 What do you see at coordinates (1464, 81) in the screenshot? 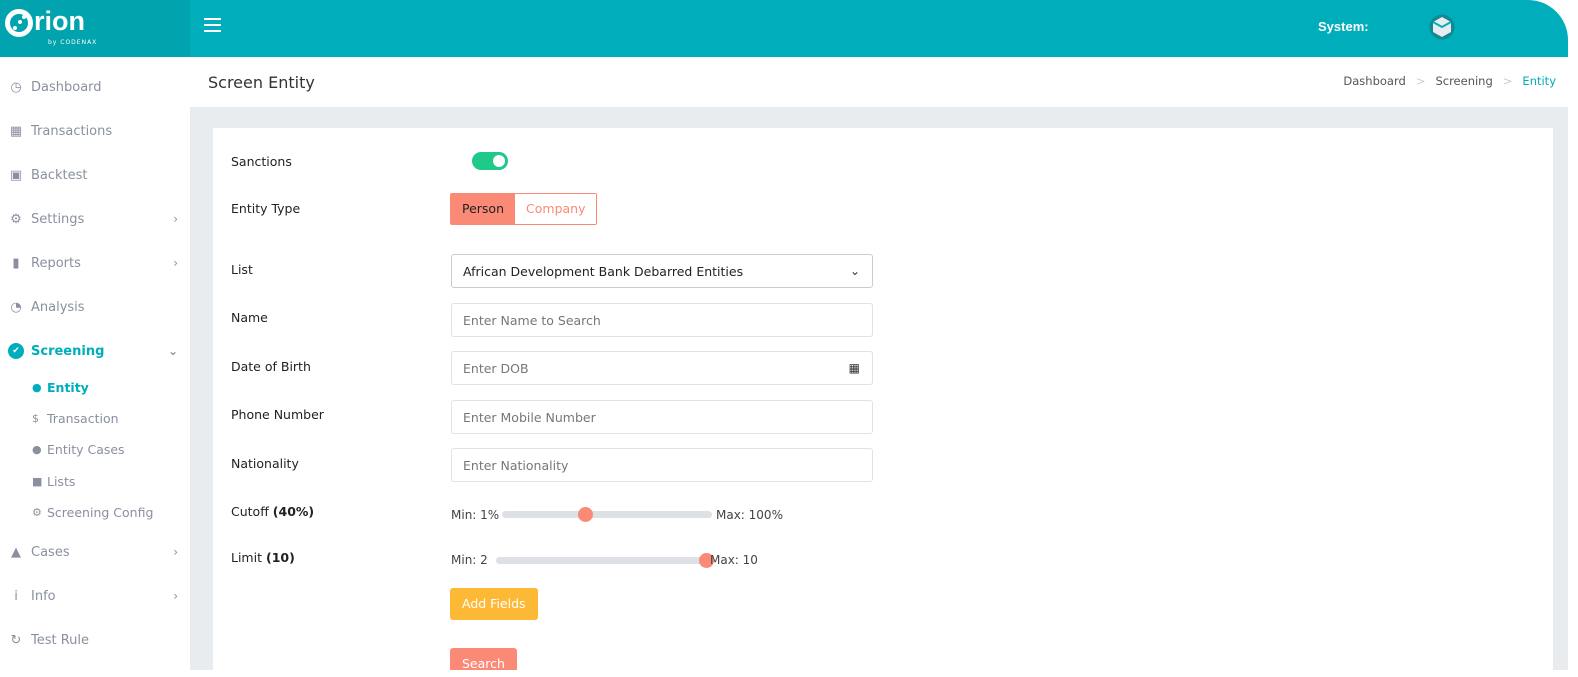
I see `breadcrumb-screening: Screening` at bounding box center [1464, 81].